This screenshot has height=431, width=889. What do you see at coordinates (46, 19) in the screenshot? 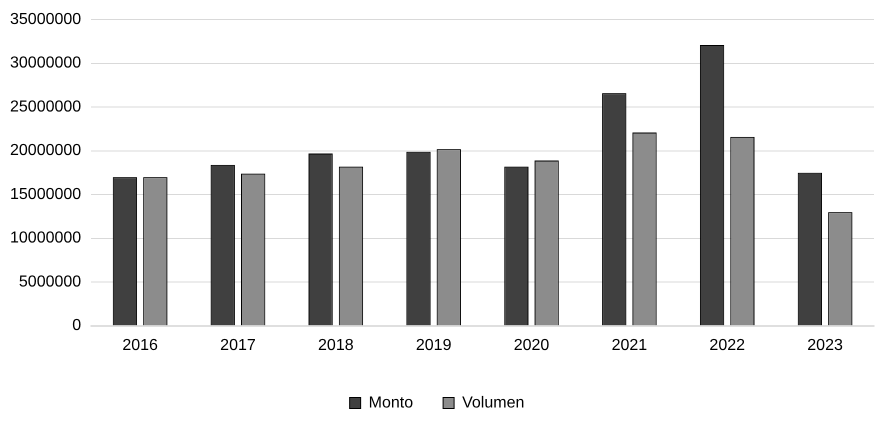
I see `y-tick-label: 35000000` at bounding box center [46, 19].